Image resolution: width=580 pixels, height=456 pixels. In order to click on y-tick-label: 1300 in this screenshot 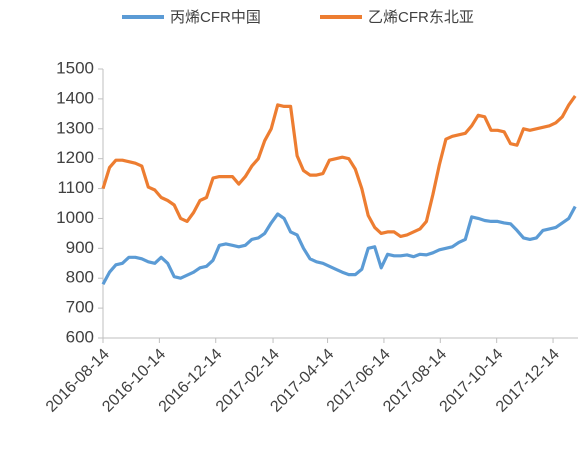, I will do `click(75, 127)`.